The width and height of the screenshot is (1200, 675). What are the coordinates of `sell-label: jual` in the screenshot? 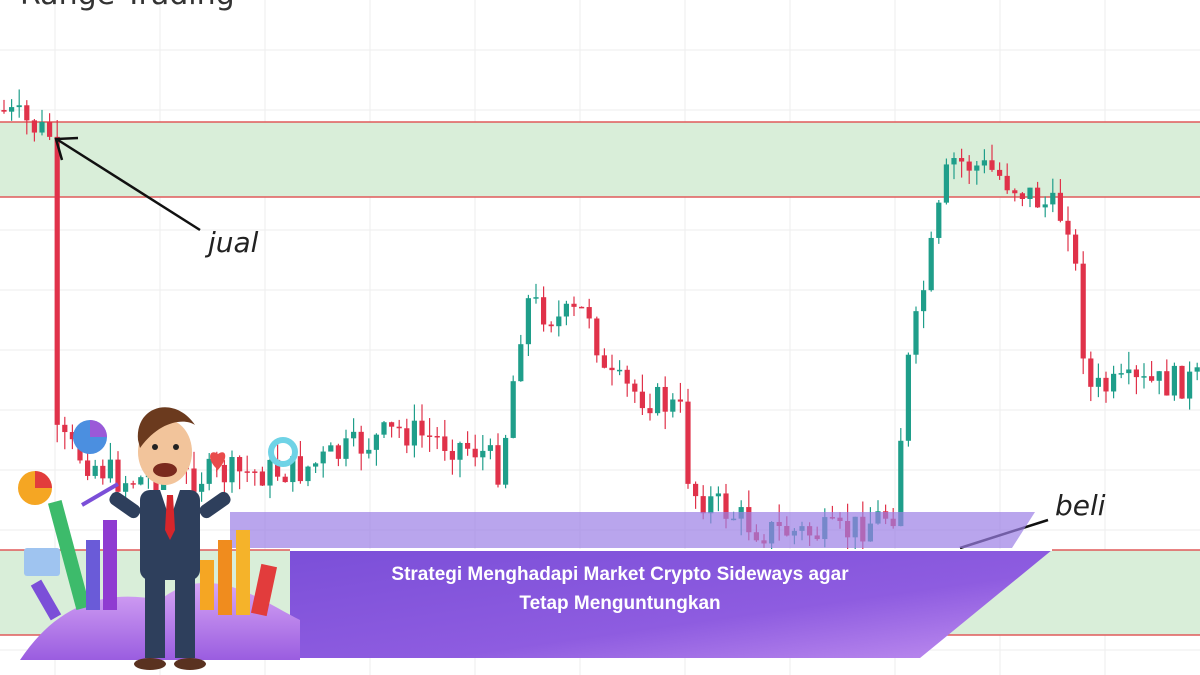 It's located at (231, 242).